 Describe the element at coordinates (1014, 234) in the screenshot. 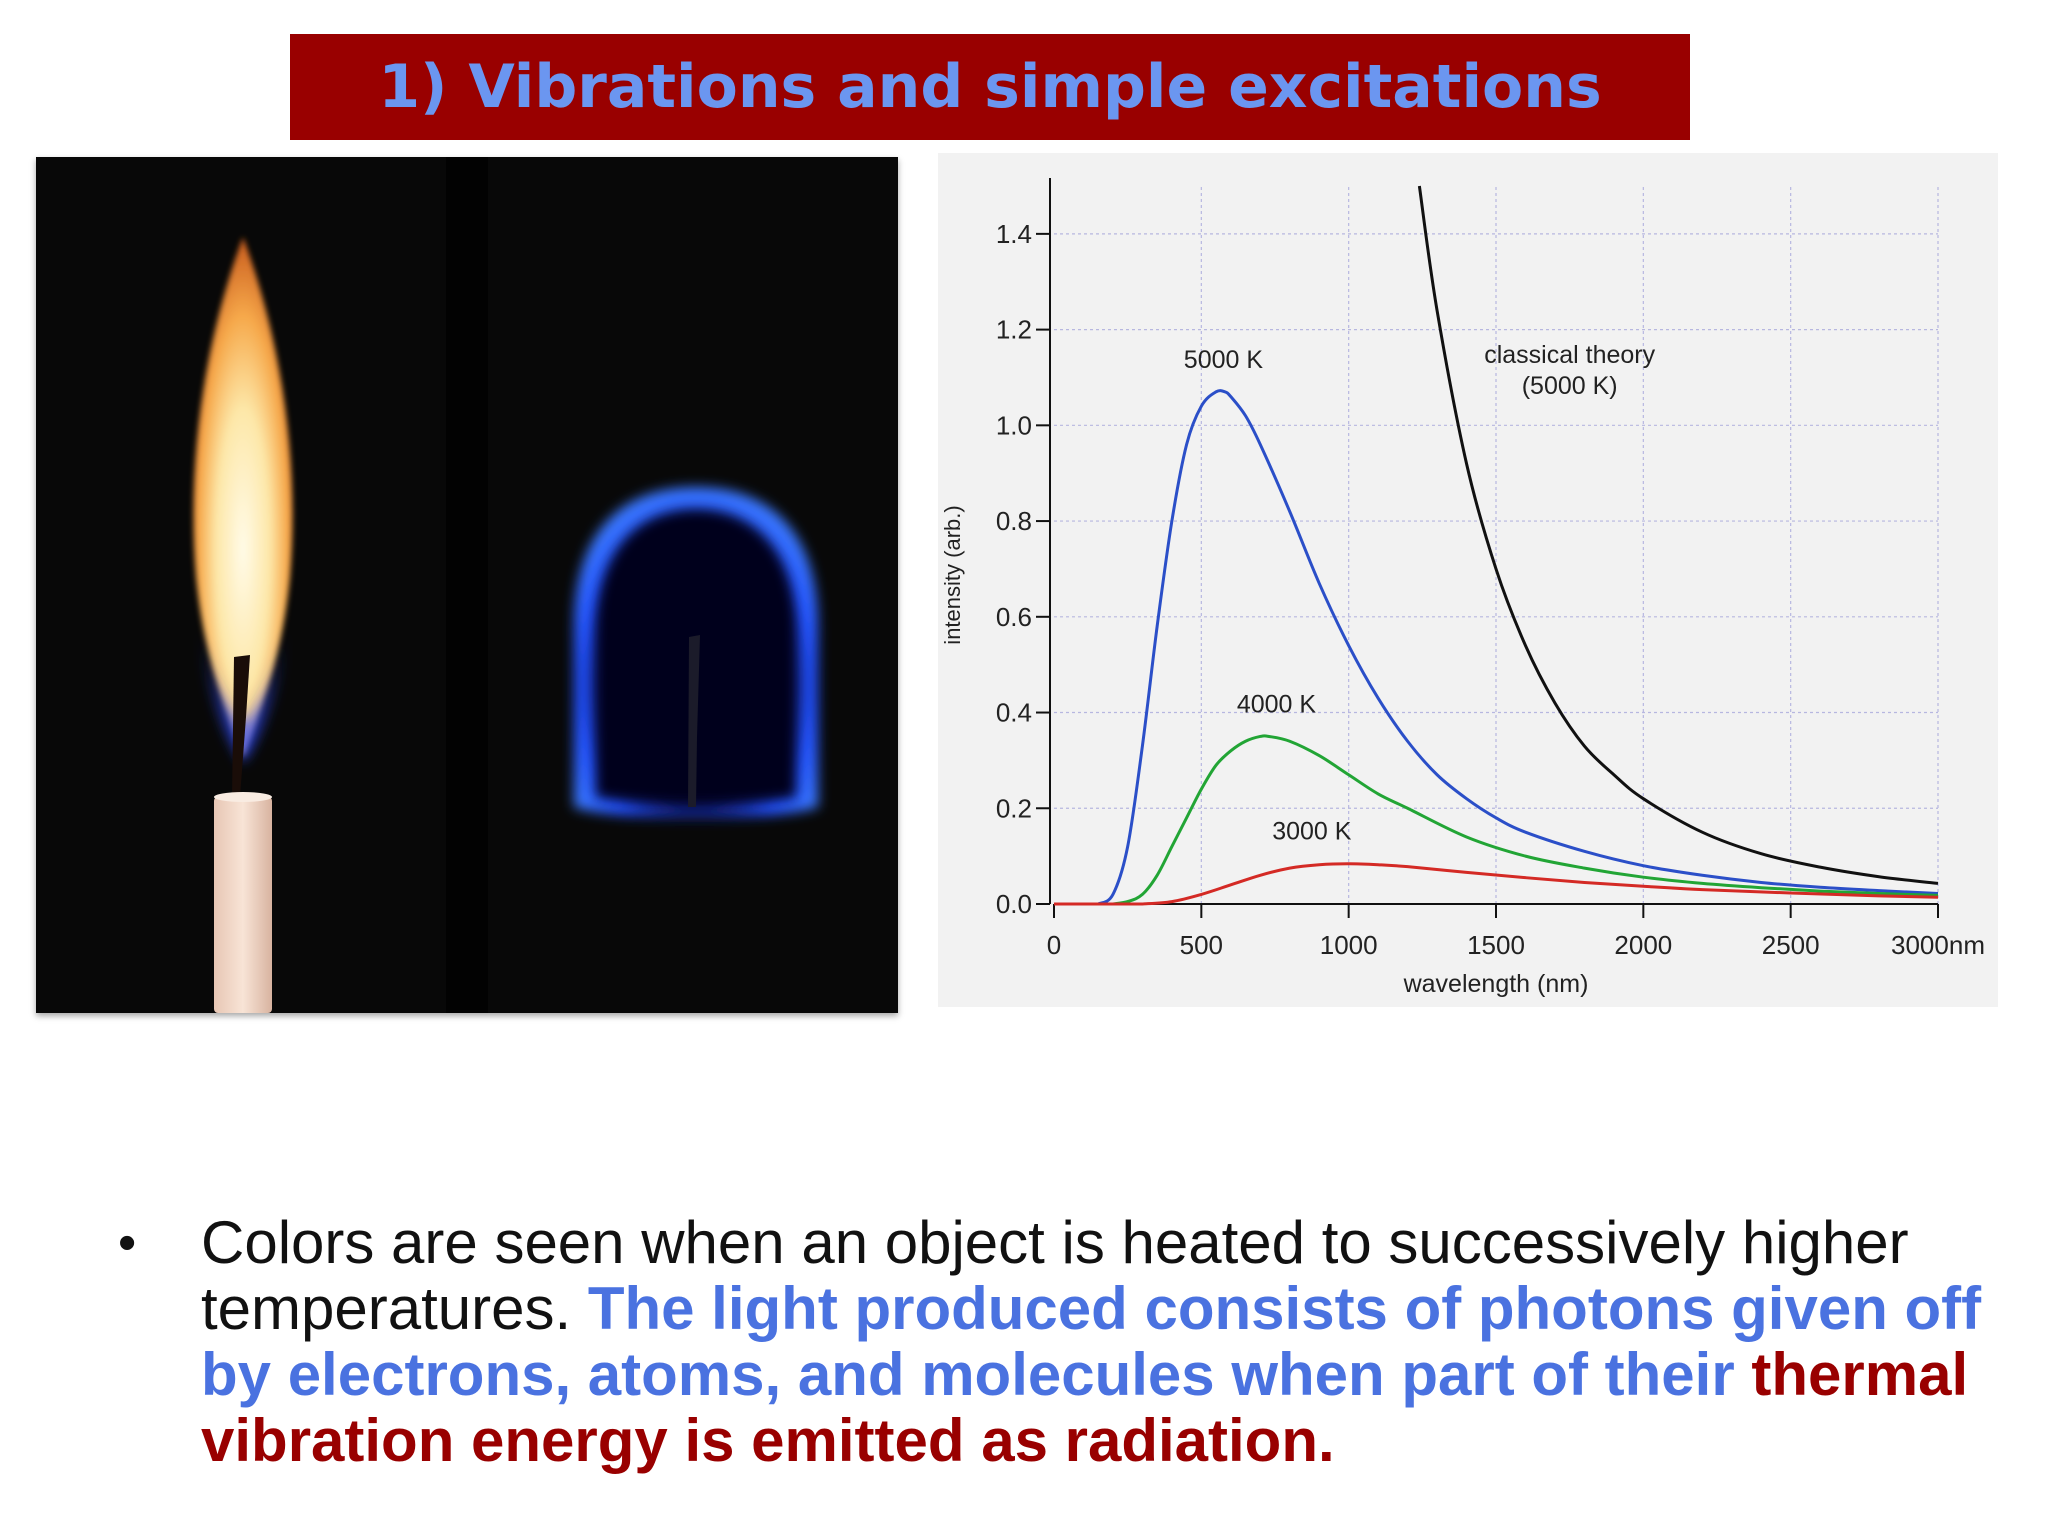

I see `y-tick-label: 1.4` at that location.